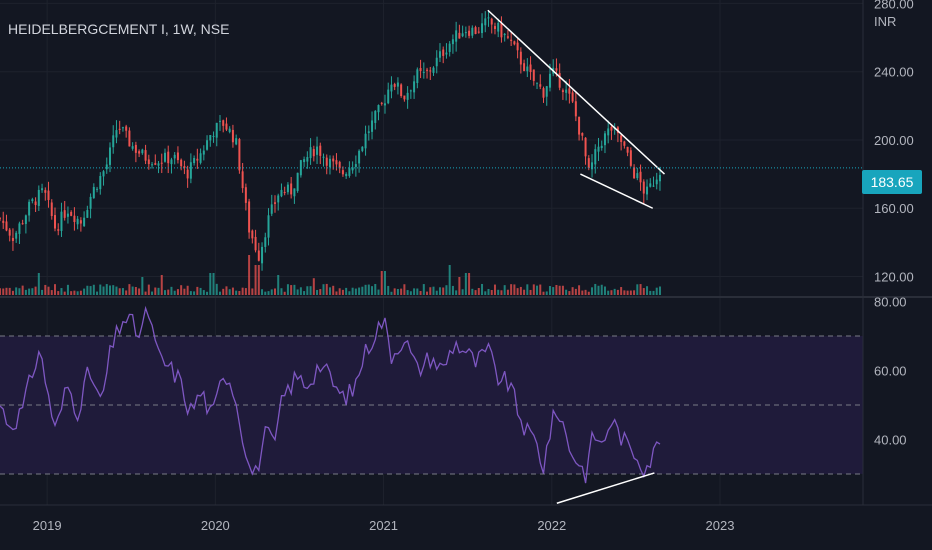 The width and height of the screenshot is (932, 550). Describe the element at coordinates (605, 488) in the screenshot. I see `rsi-divergence-line` at that location.